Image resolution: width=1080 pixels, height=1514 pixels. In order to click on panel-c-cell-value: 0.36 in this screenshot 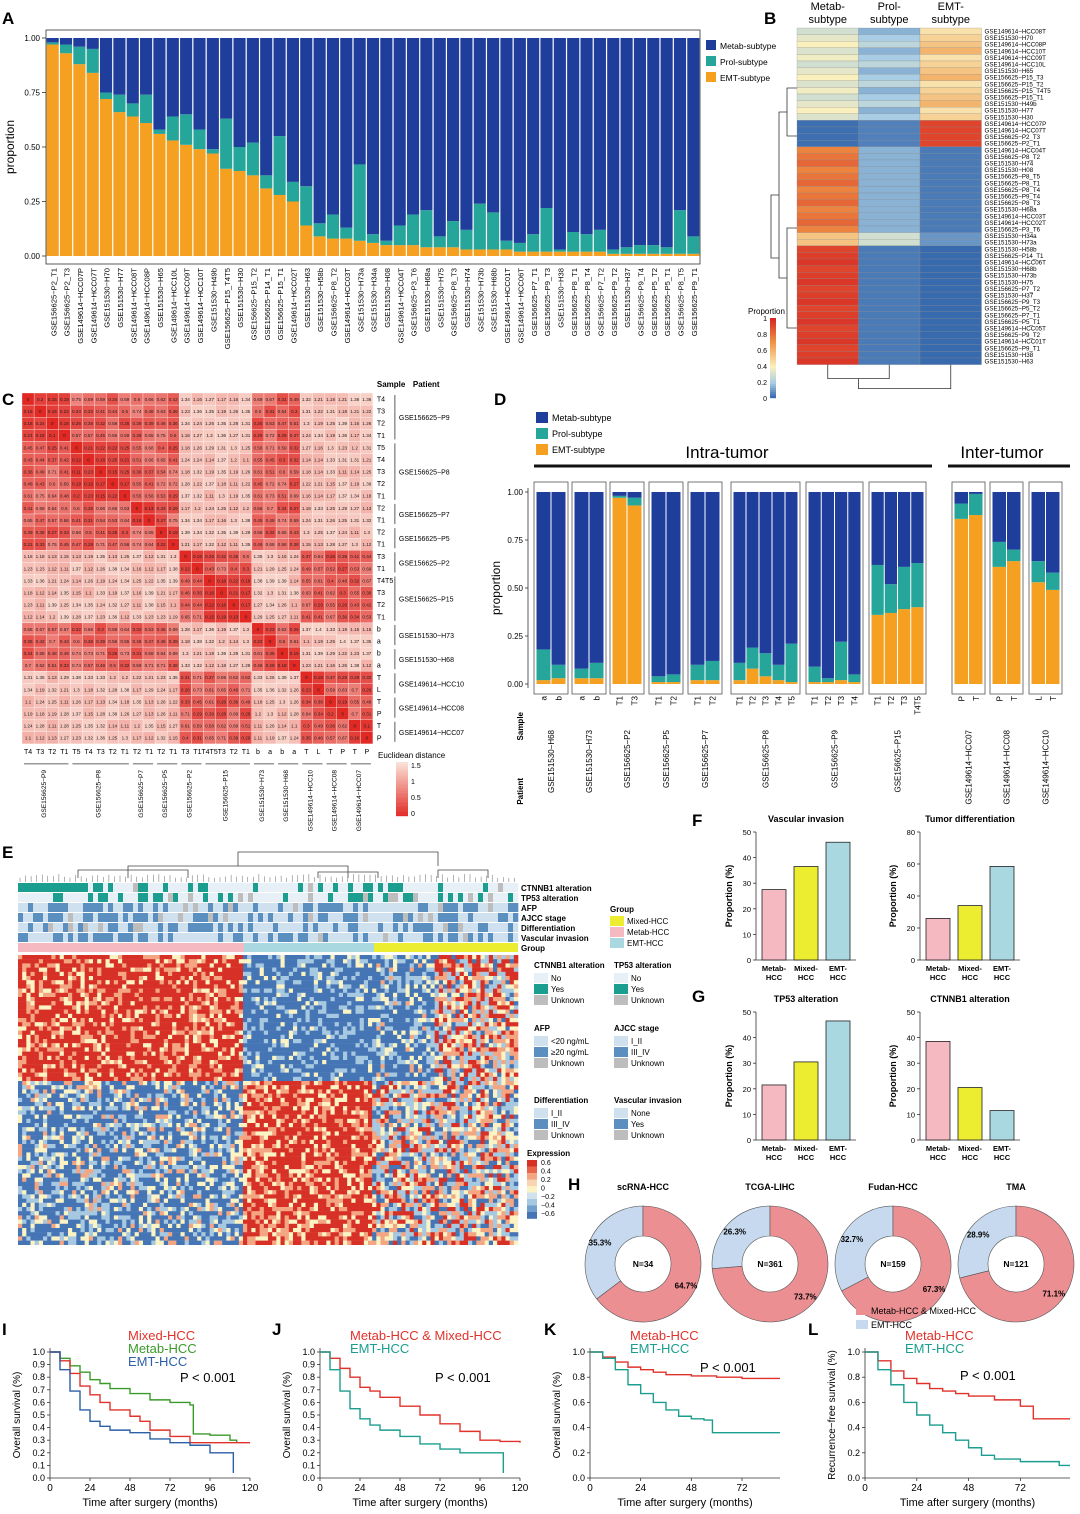, I will do `click(136, 471)`.